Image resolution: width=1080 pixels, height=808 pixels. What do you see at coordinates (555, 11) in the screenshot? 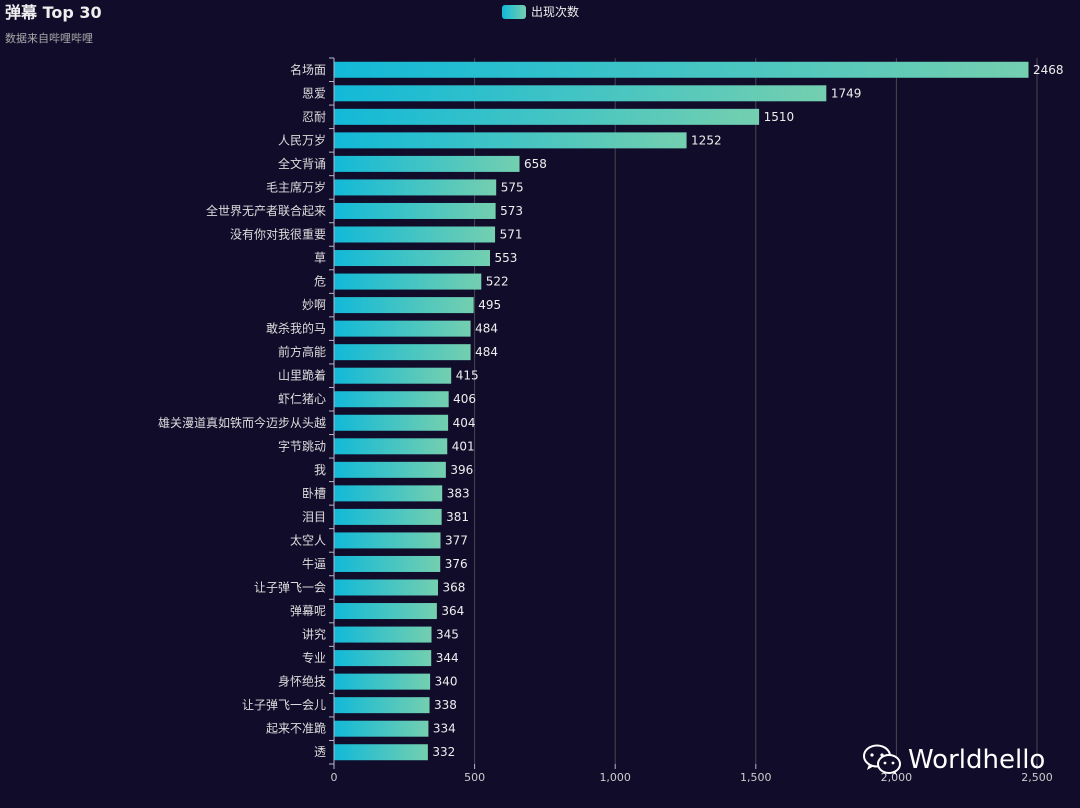
I see `legend-label: 出现次数` at bounding box center [555, 11].